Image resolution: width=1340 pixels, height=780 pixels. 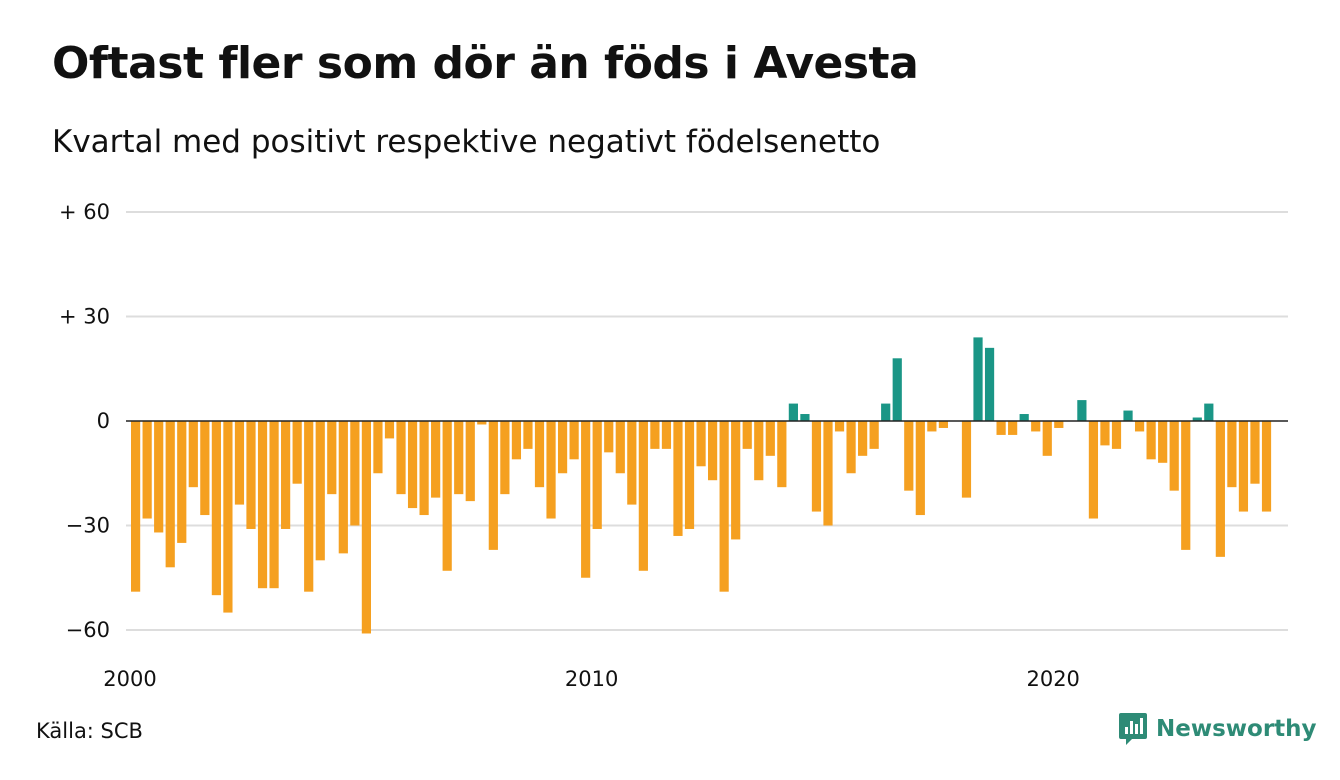 I want to click on source-note: Källa: SCB, so click(x=89, y=731).